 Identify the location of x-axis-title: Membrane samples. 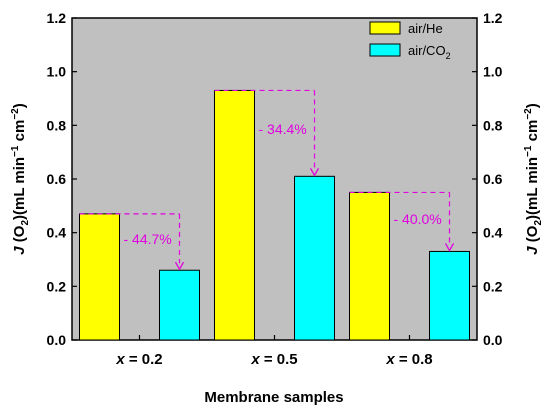
(273, 397).